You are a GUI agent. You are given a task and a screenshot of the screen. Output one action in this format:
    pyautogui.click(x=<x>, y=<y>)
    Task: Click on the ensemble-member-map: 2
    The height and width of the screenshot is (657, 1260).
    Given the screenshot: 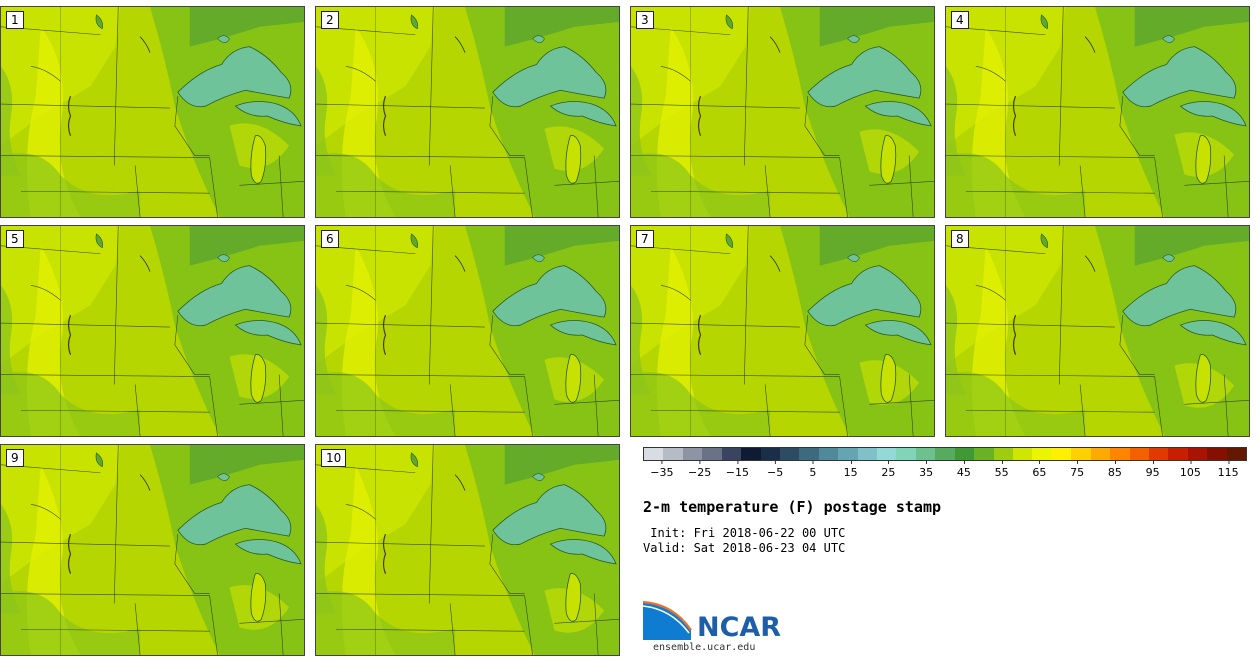 What is the action you would take?
    pyautogui.click(x=467, y=112)
    